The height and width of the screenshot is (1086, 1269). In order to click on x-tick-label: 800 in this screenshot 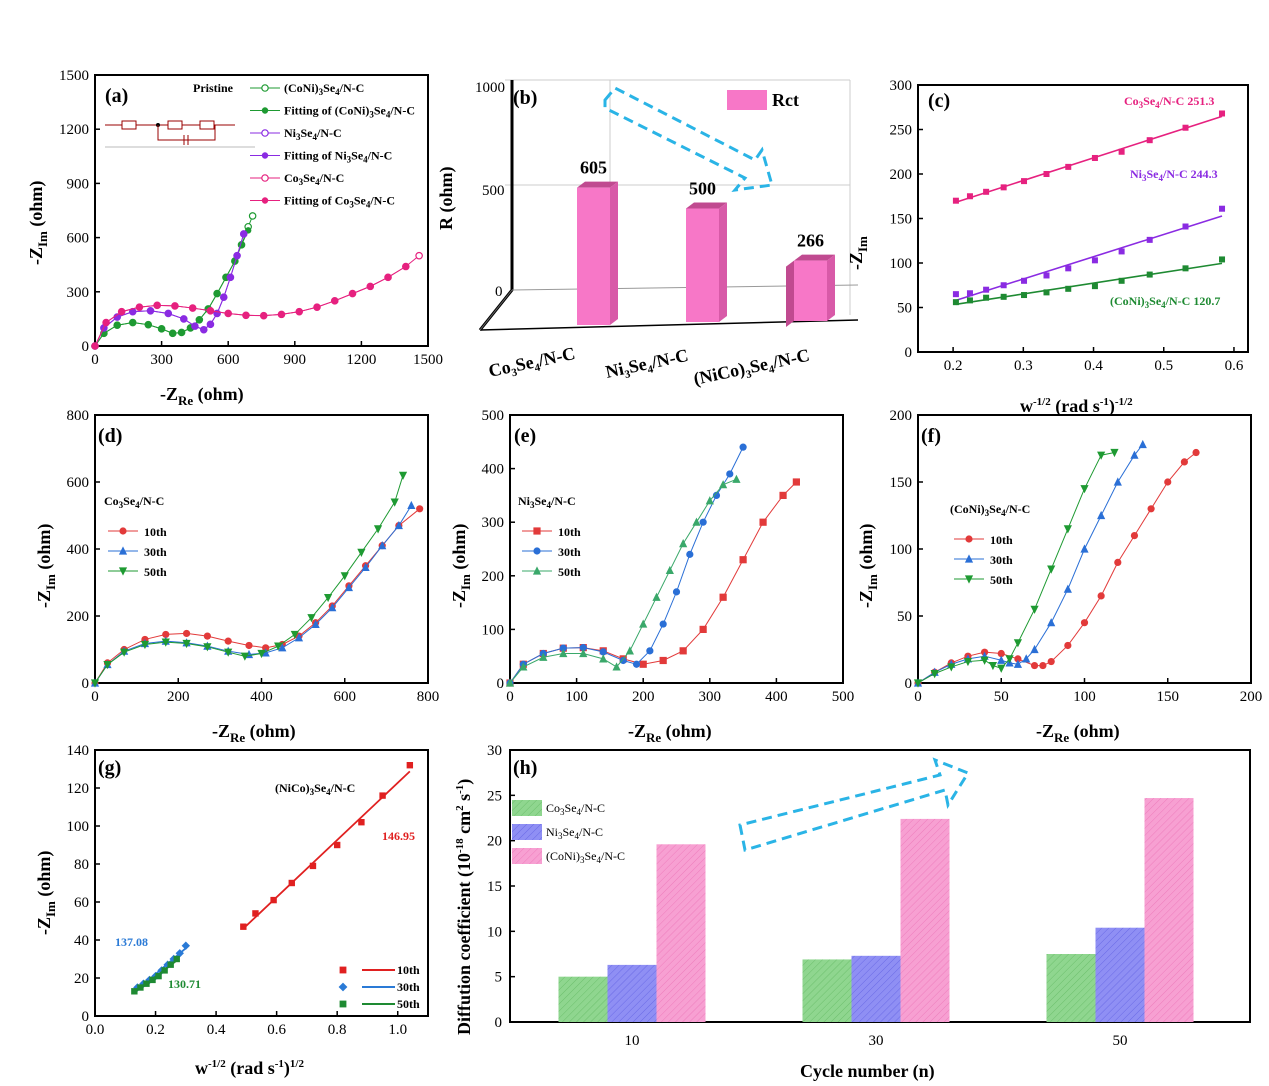, I will do `click(428, 697)`.